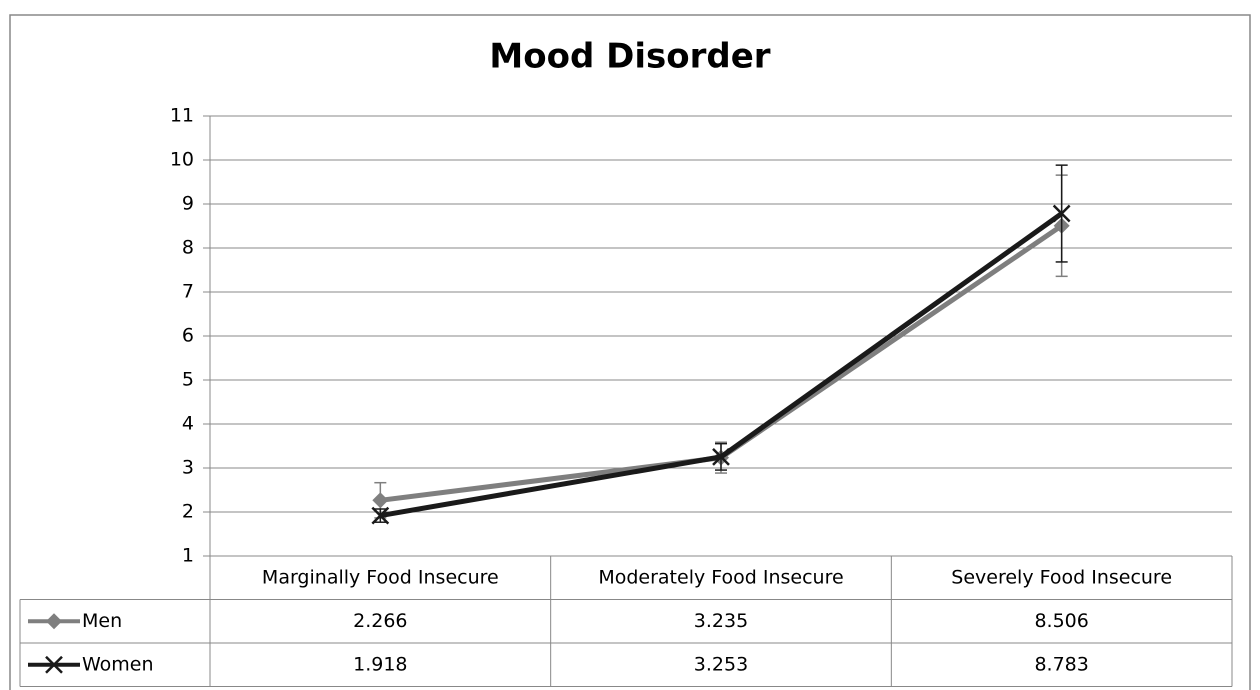 This screenshot has height=690, width=1260. I want to click on x-tick-label: Severely Food Insecure, so click(1061, 577).